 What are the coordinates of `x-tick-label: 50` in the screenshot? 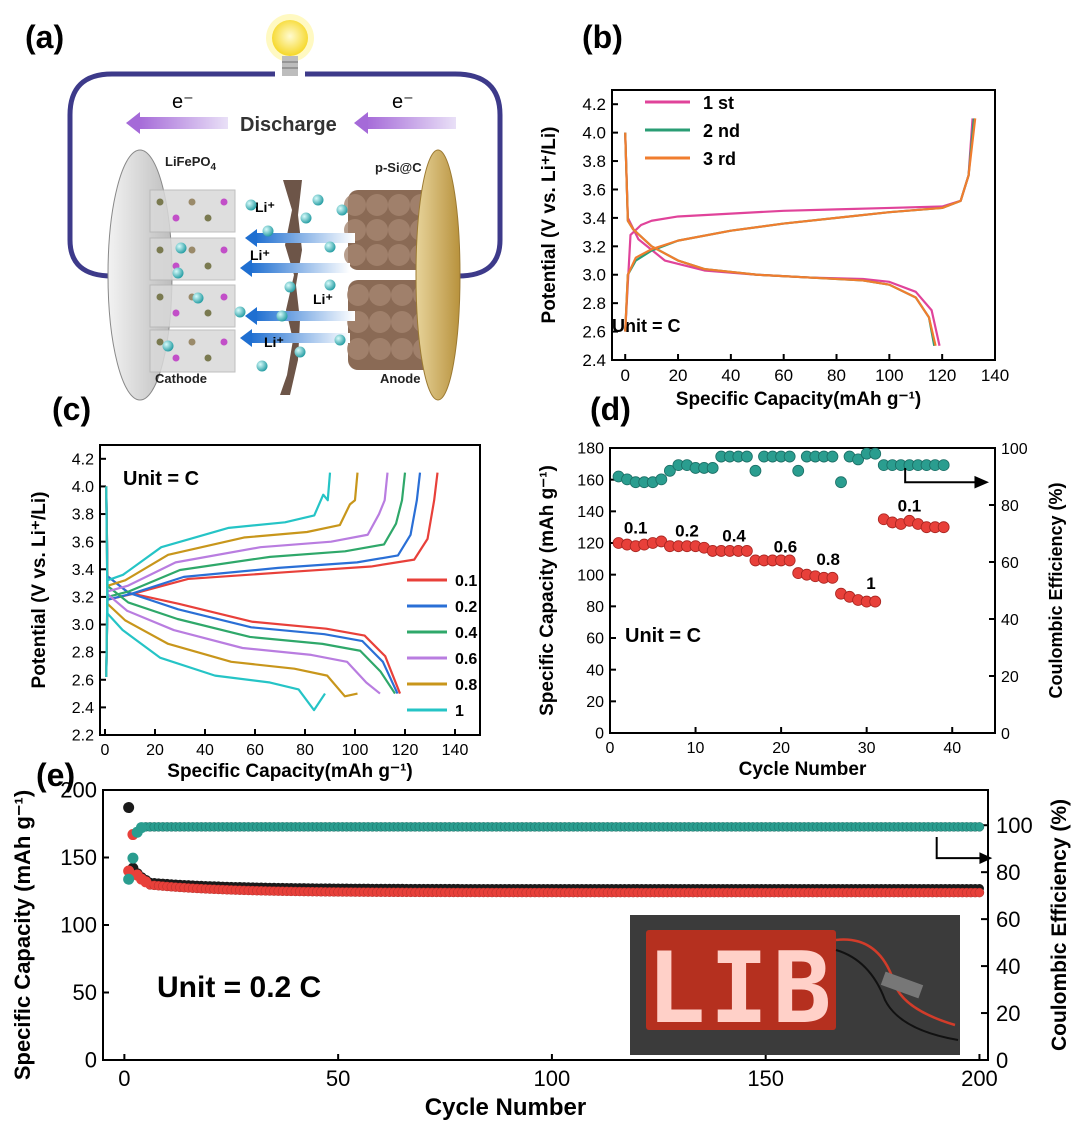 It's located at (338, 1078).